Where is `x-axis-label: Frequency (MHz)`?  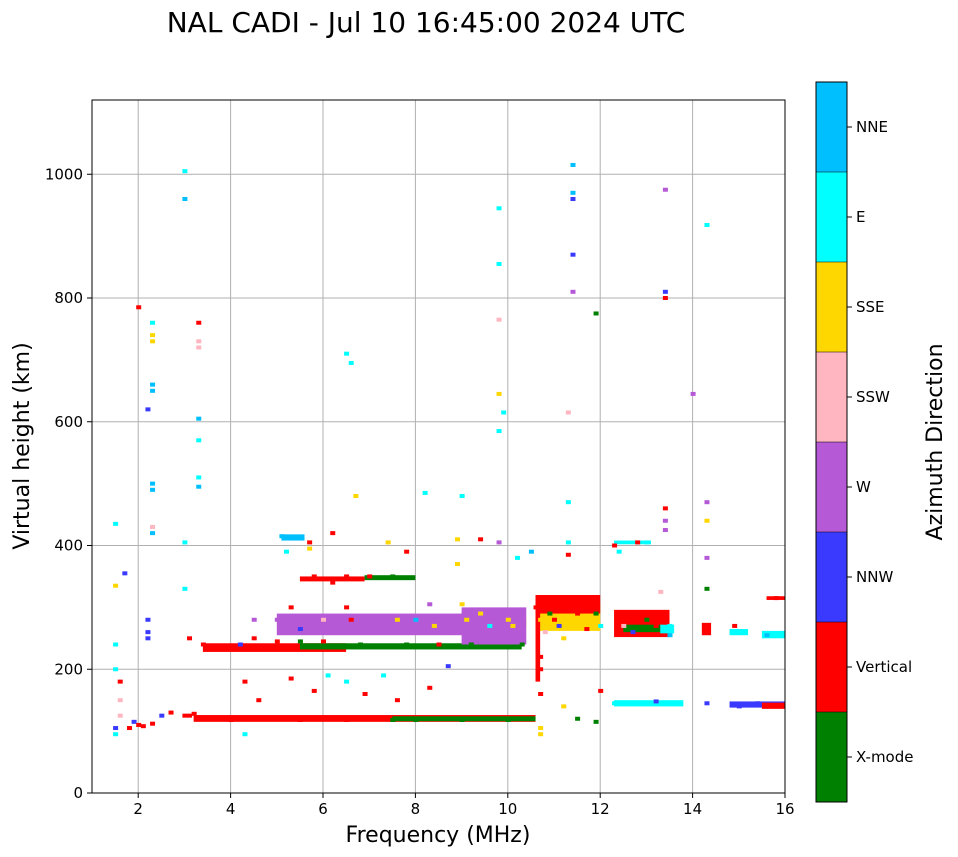 x-axis-label: Frequency (MHz) is located at coordinates (438, 835).